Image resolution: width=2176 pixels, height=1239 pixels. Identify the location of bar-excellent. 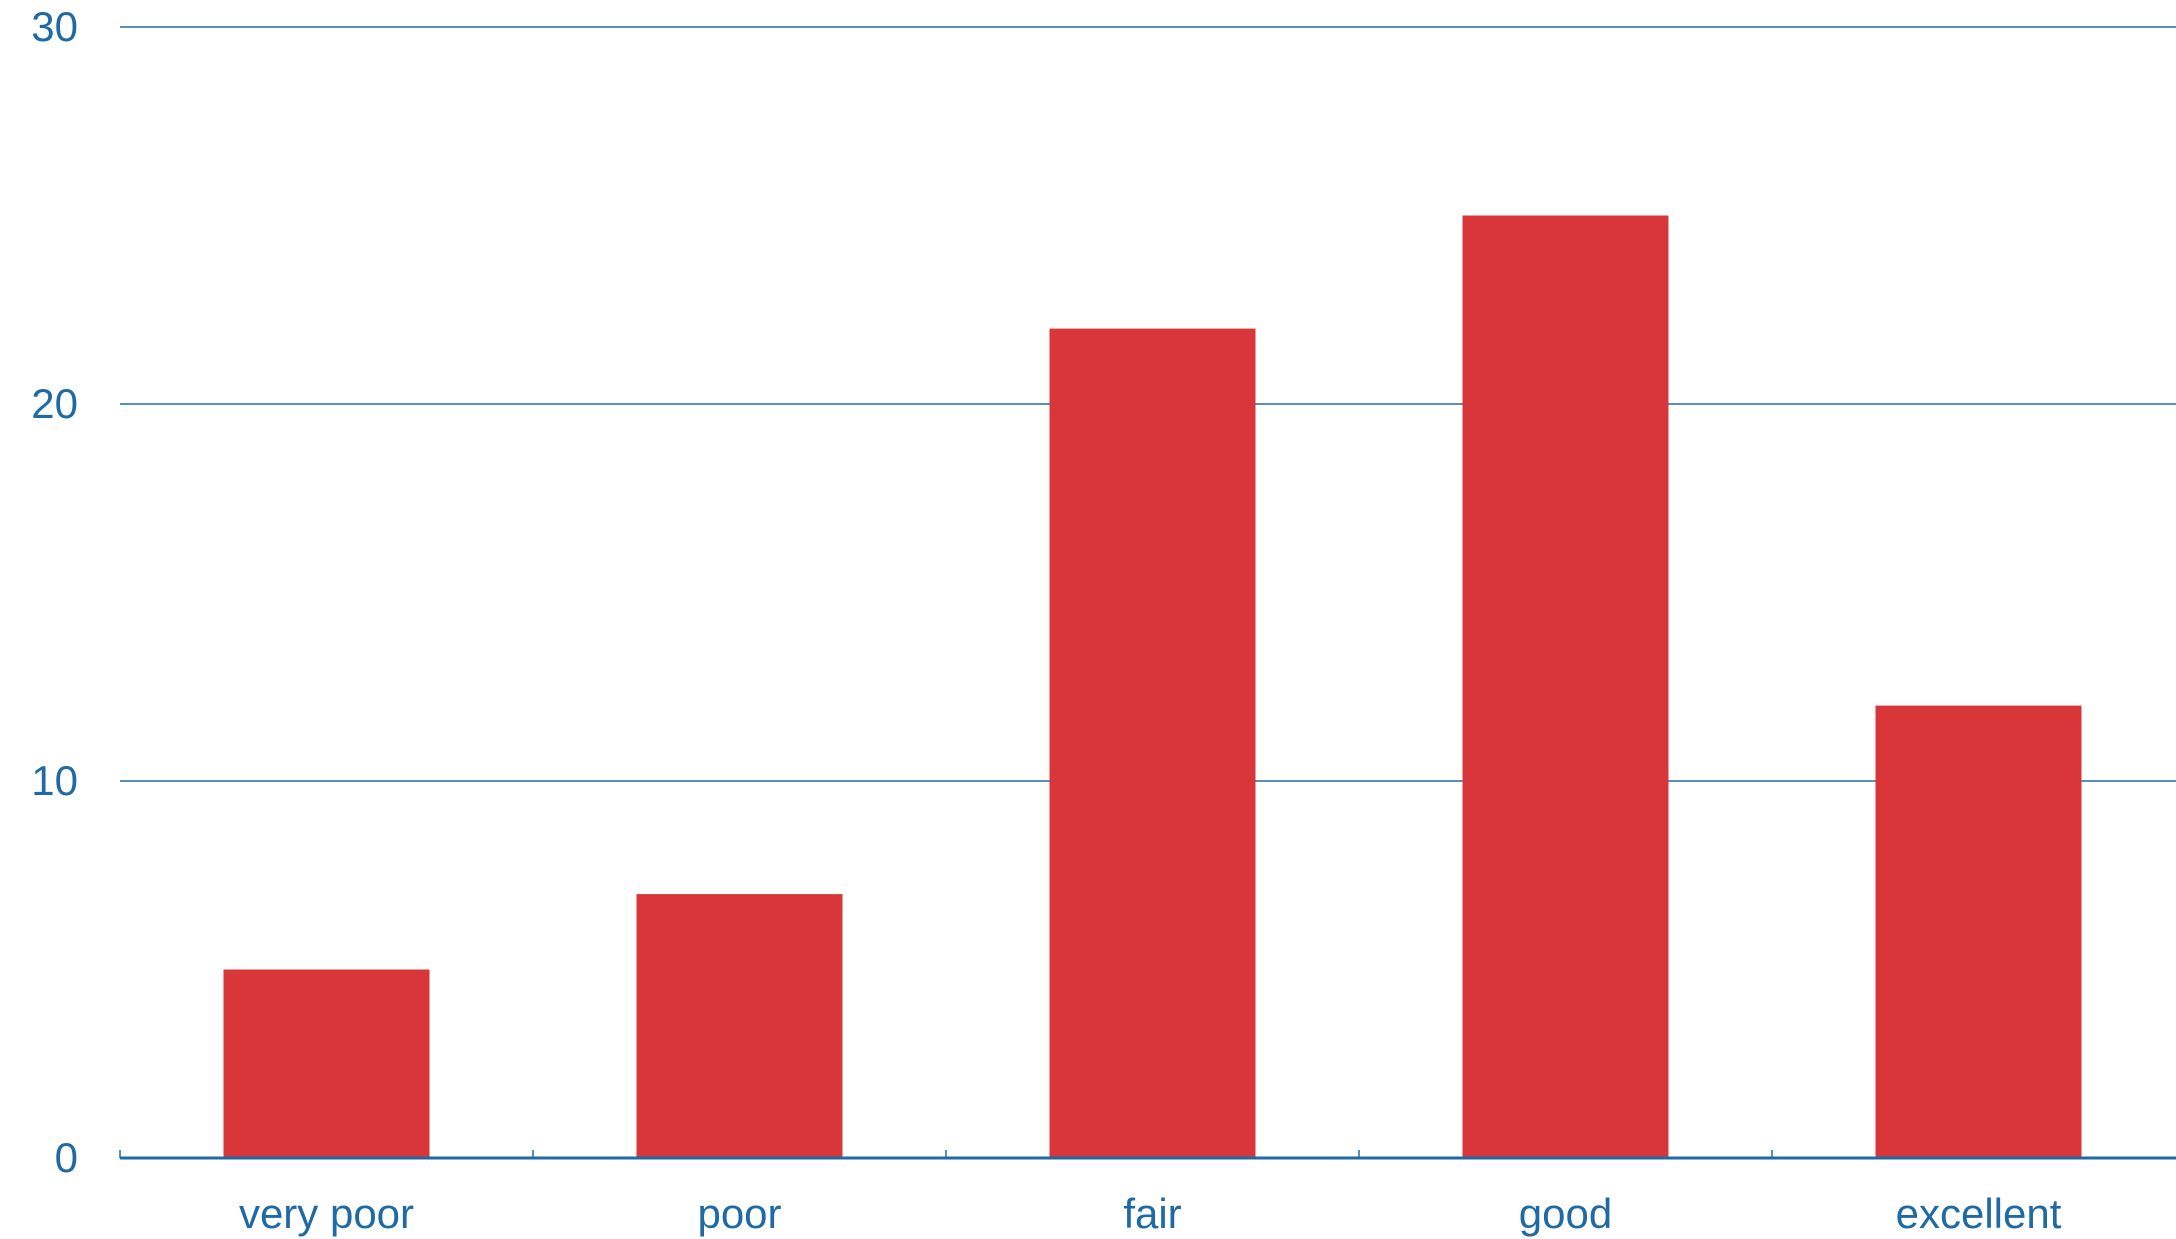
(1978, 931).